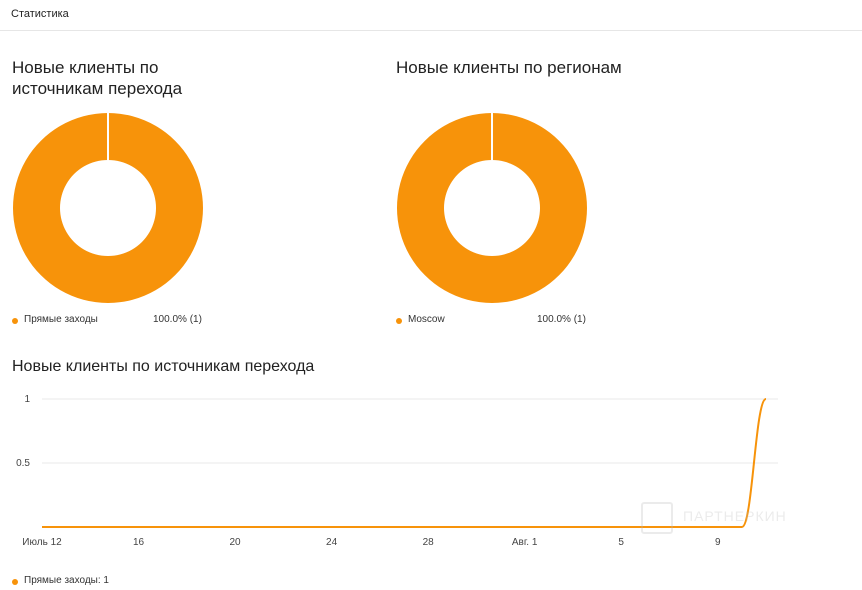 This screenshot has height=590, width=862. What do you see at coordinates (431, 30) in the screenshot?
I see `section-divider` at bounding box center [431, 30].